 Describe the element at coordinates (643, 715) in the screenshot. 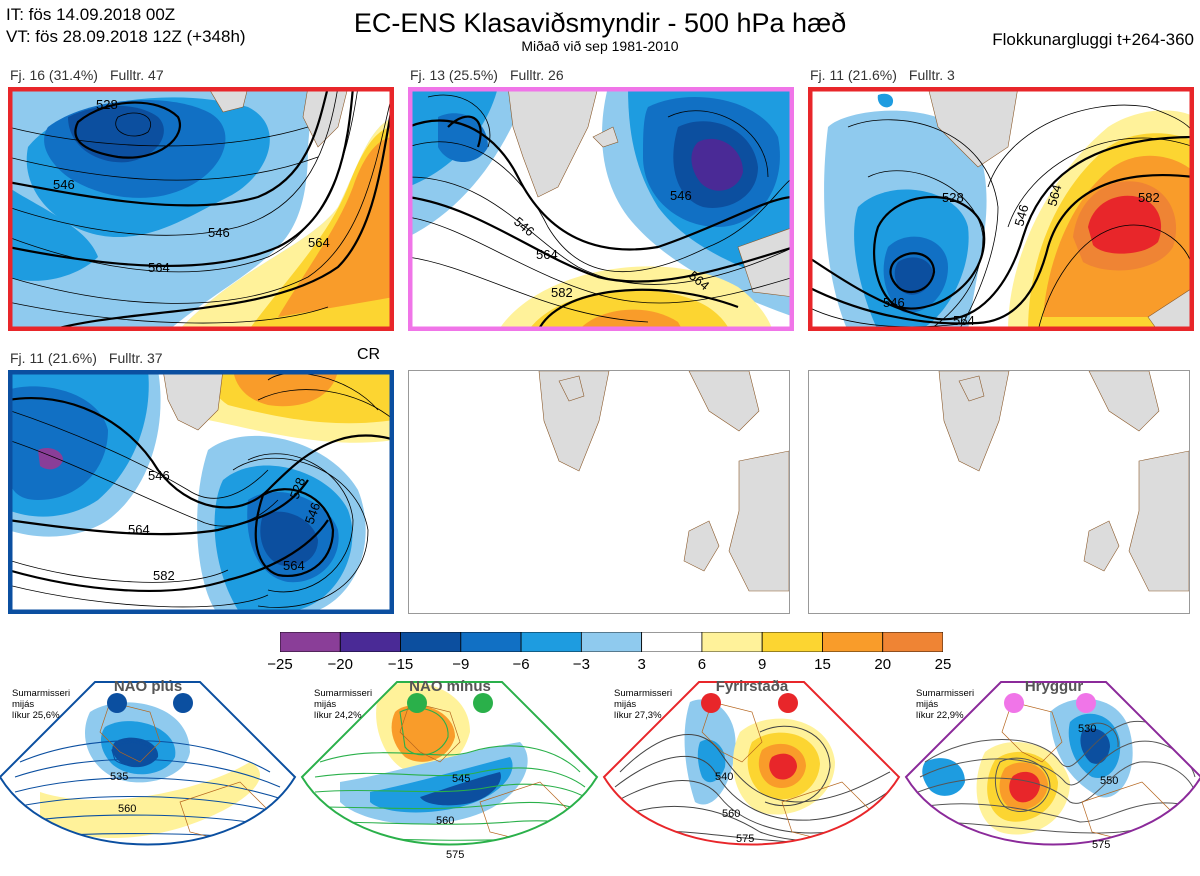

I see `regime-3-note-line-3: líkur 27,3%` at that location.